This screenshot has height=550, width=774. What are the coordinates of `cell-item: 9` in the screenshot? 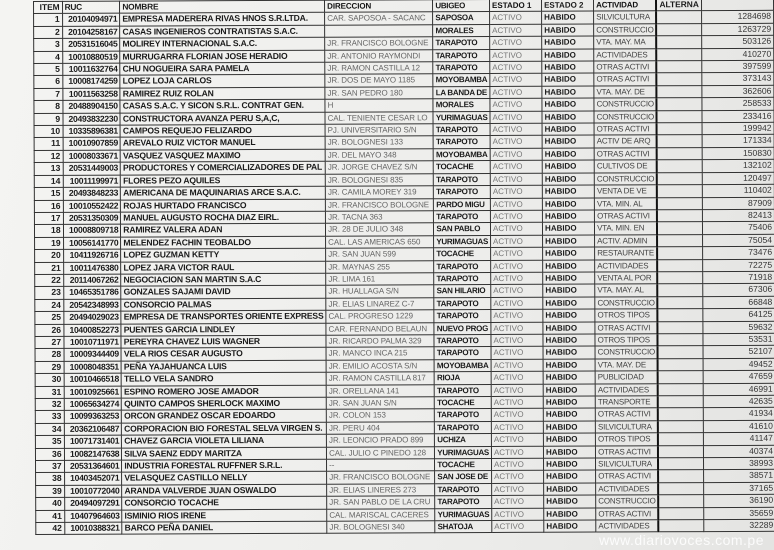 It's located at (48, 119).